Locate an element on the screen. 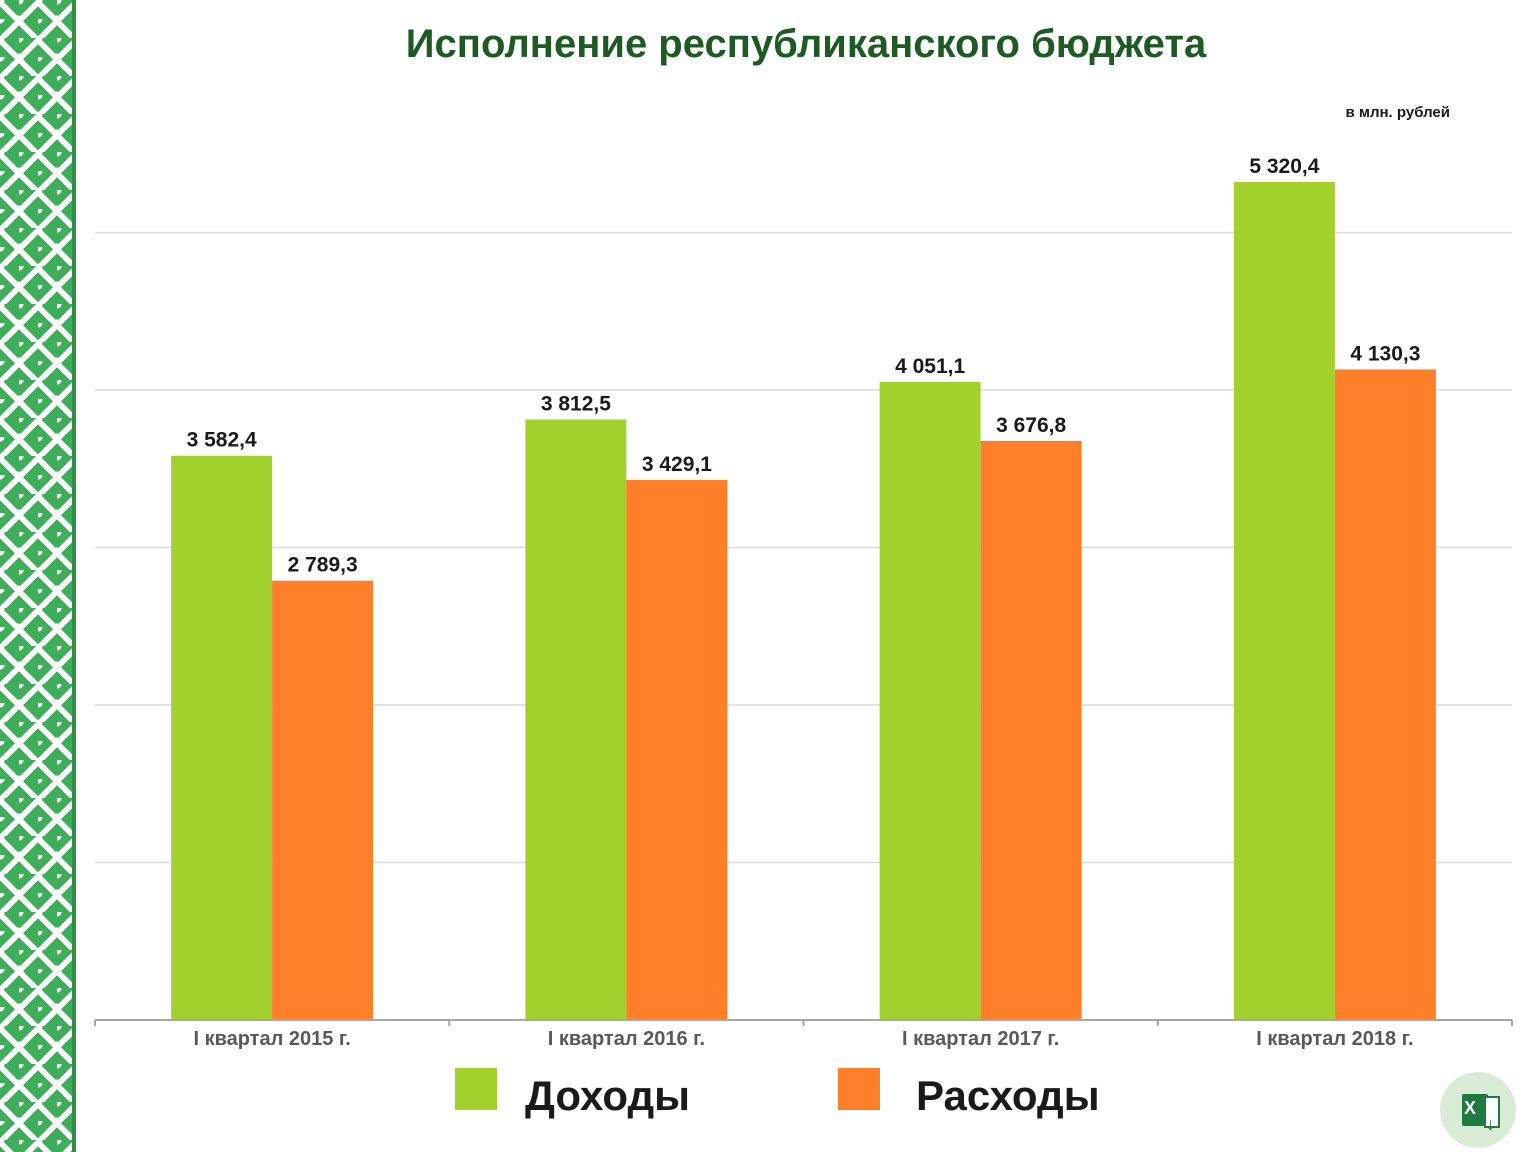 This screenshot has height=1152, width=1536. data-label: 3 582,4 is located at coordinates (222, 440).